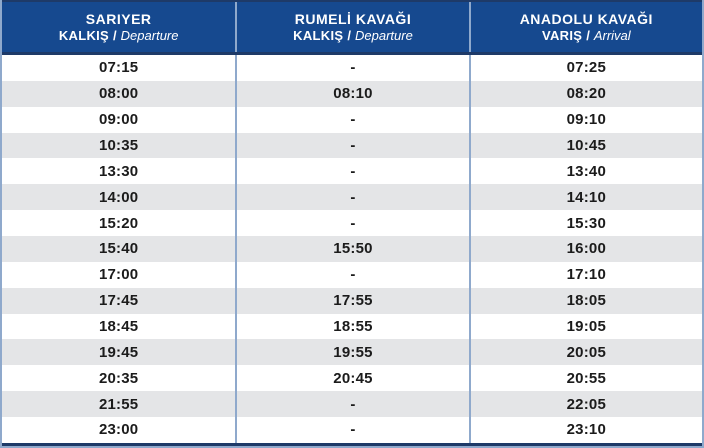 The width and height of the screenshot is (704, 448). What do you see at coordinates (118, 352) in the screenshot?
I see `time-cell: 19:45` at bounding box center [118, 352].